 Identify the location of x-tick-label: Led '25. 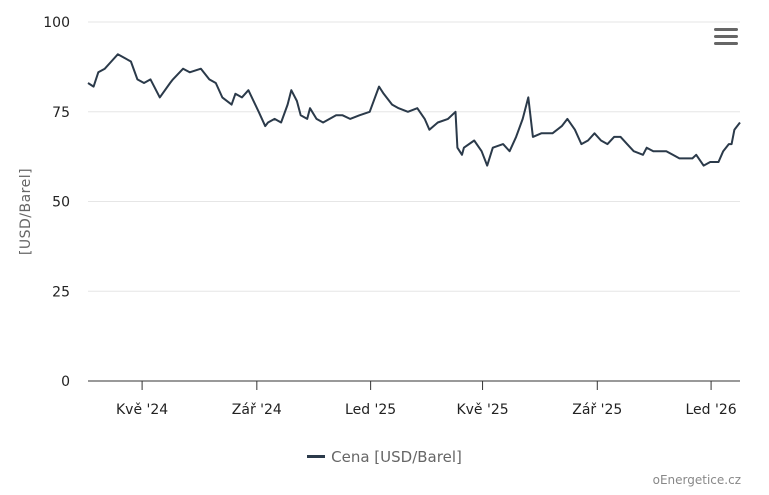
(370, 410).